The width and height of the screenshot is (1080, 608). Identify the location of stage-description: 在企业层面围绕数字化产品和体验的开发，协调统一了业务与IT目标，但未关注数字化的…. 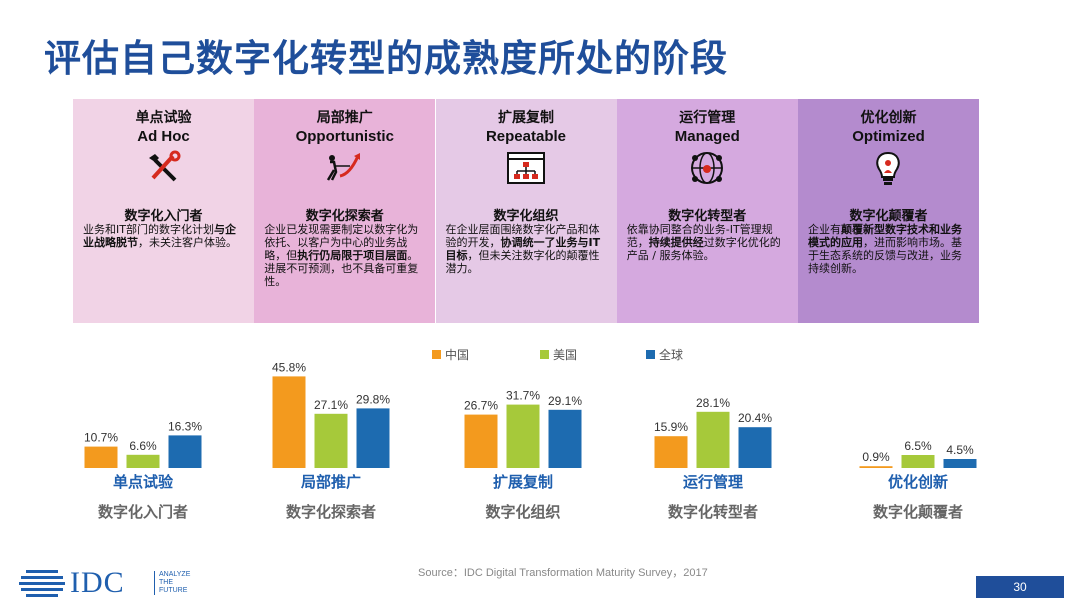
(527, 249).